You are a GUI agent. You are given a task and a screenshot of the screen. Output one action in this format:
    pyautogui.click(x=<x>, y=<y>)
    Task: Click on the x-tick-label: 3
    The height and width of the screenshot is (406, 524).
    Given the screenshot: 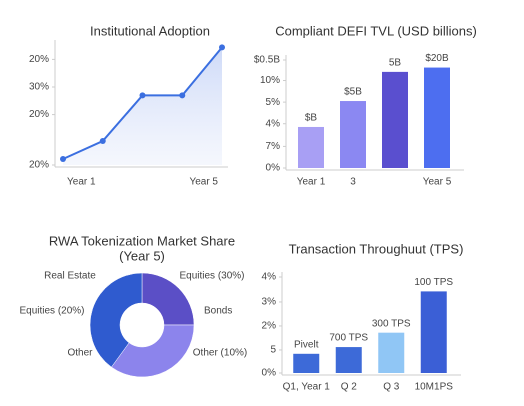 What is the action you would take?
    pyautogui.click(x=353, y=182)
    